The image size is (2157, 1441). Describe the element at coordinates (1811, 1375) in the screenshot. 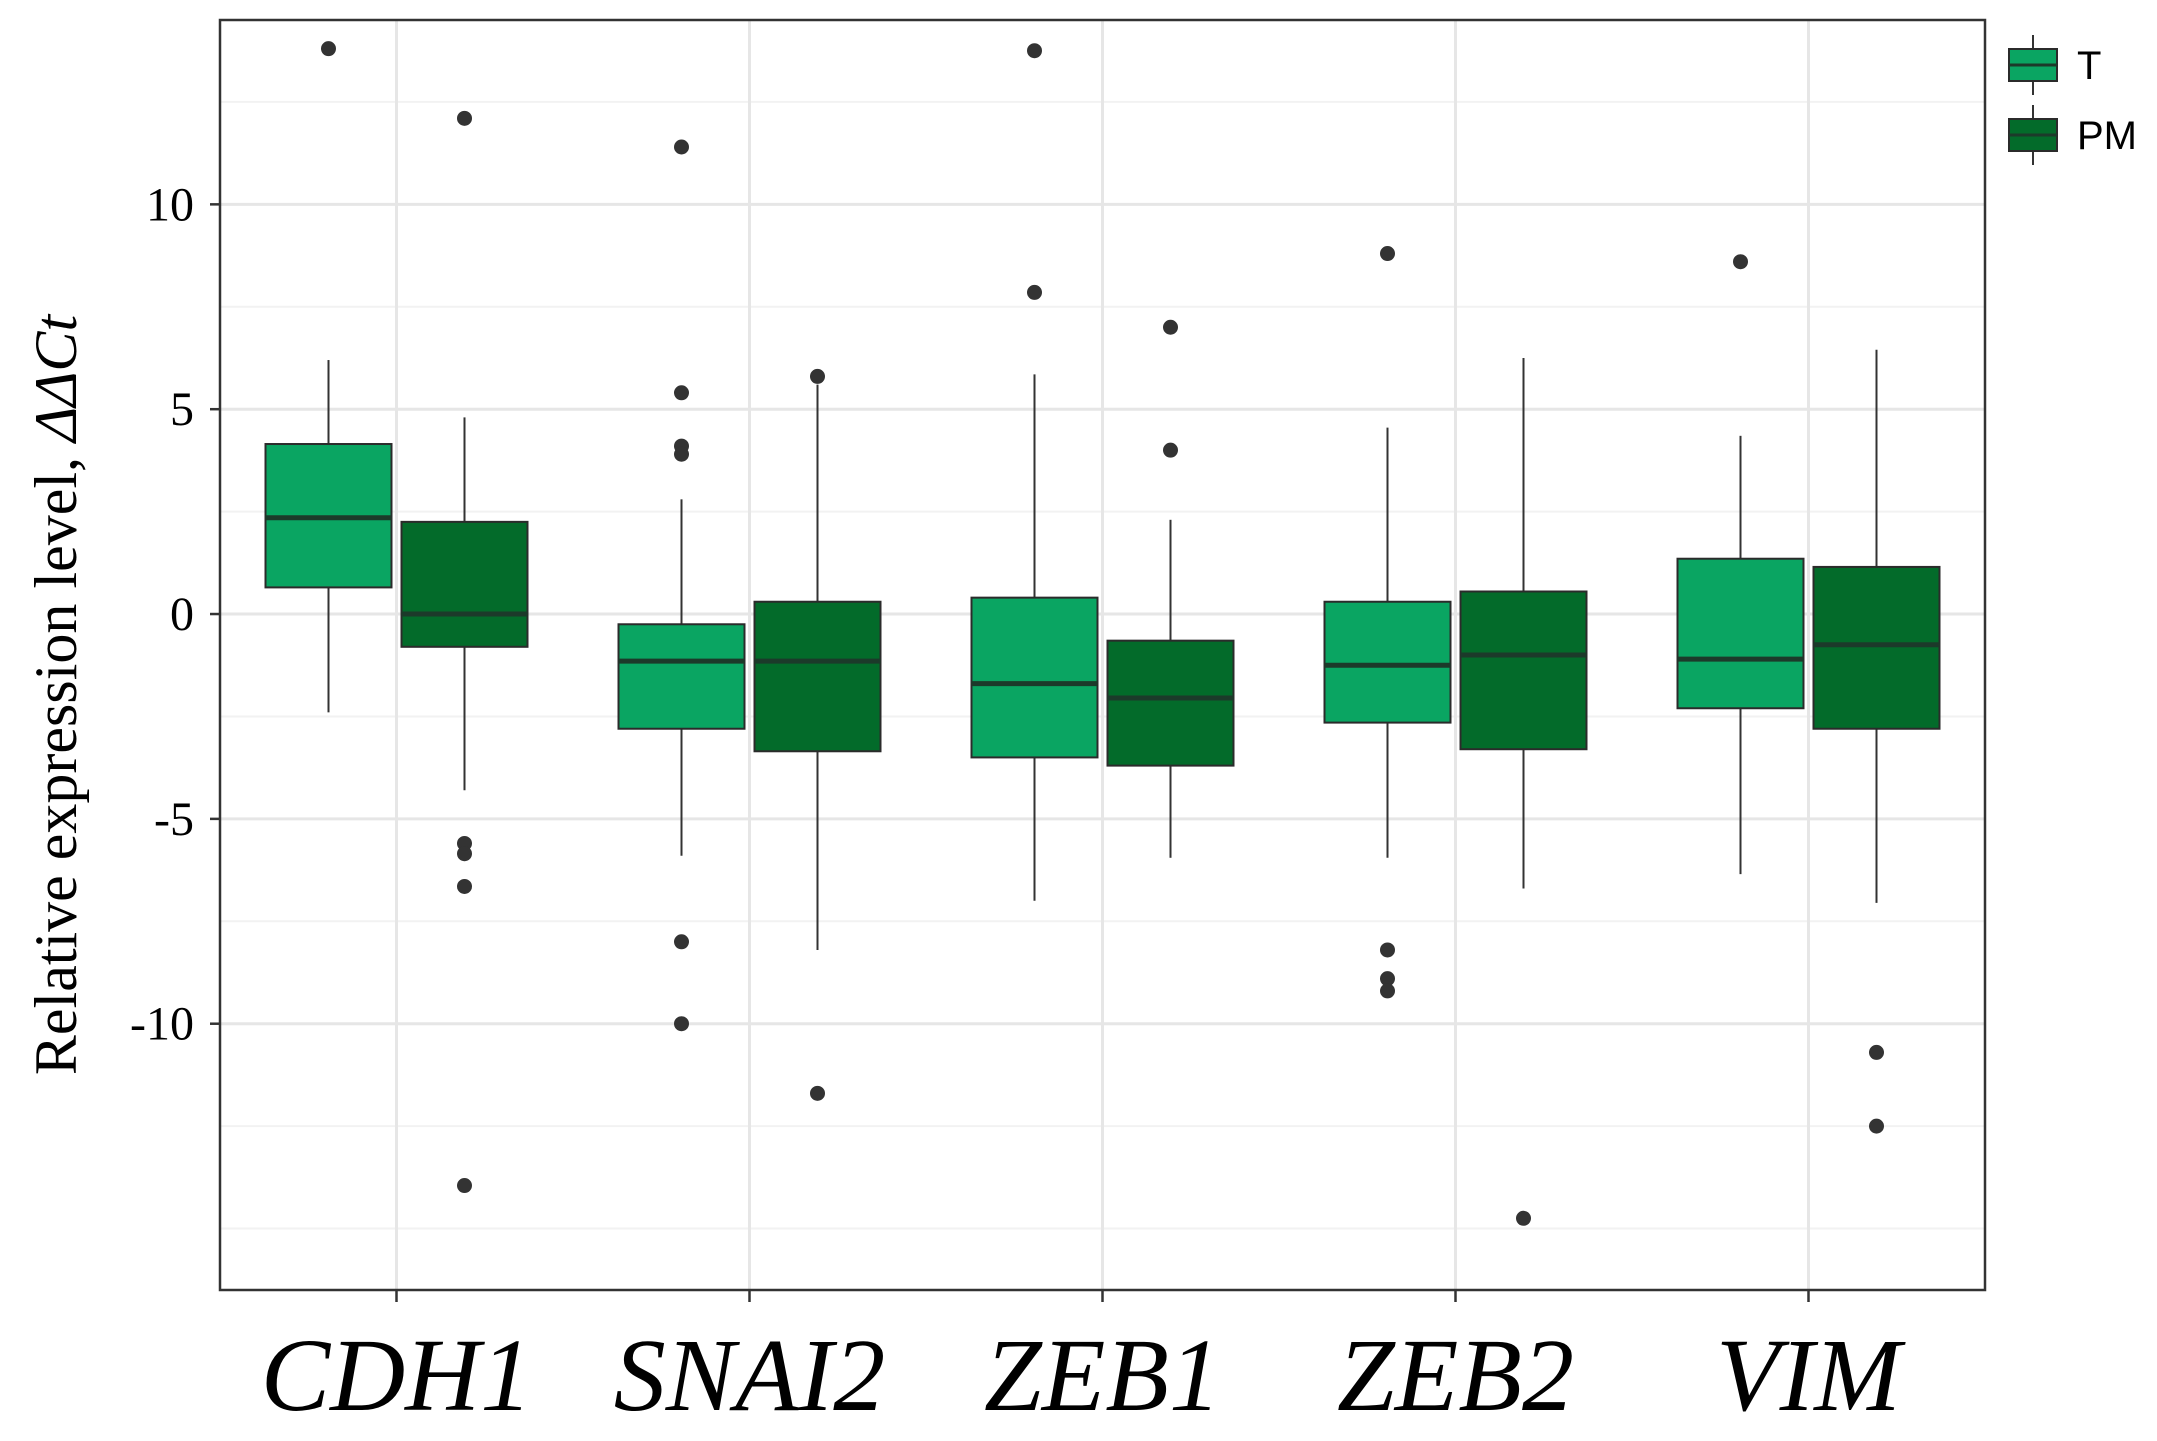

I see `x-tick-label: VIM` at that location.